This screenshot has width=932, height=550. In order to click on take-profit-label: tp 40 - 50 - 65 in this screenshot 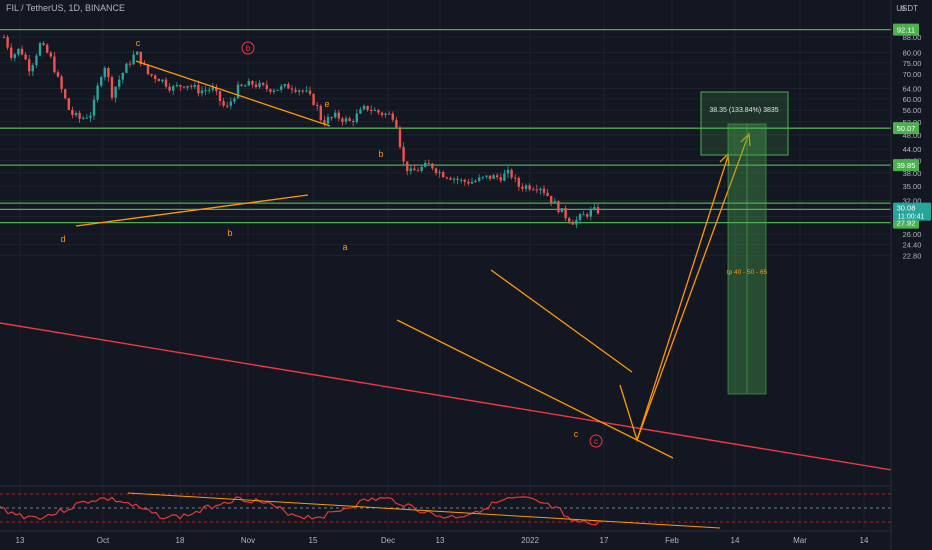, I will do `click(747, 272)`.